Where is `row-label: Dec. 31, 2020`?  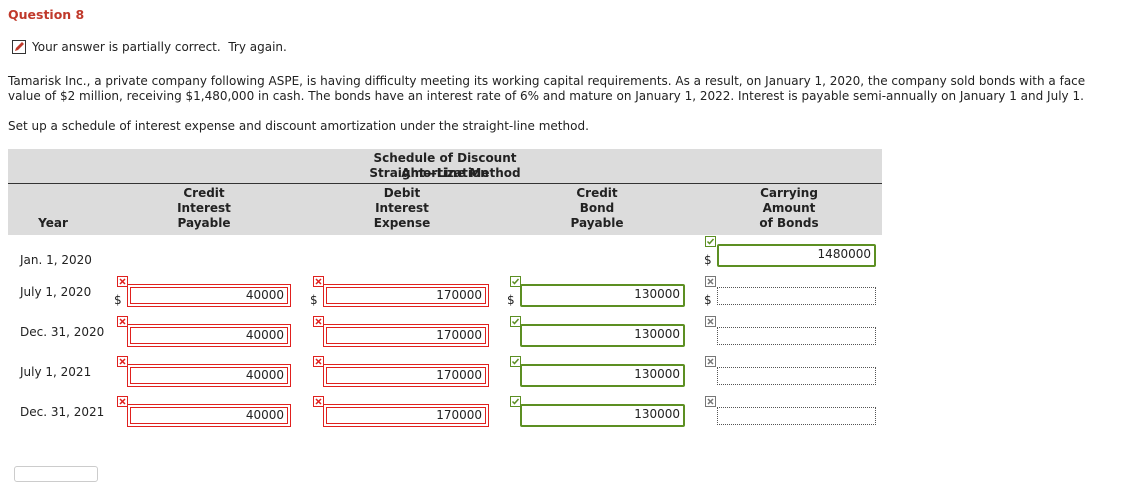
row-label: Dec. 31, 2020 is located at coordinates (62, 332).